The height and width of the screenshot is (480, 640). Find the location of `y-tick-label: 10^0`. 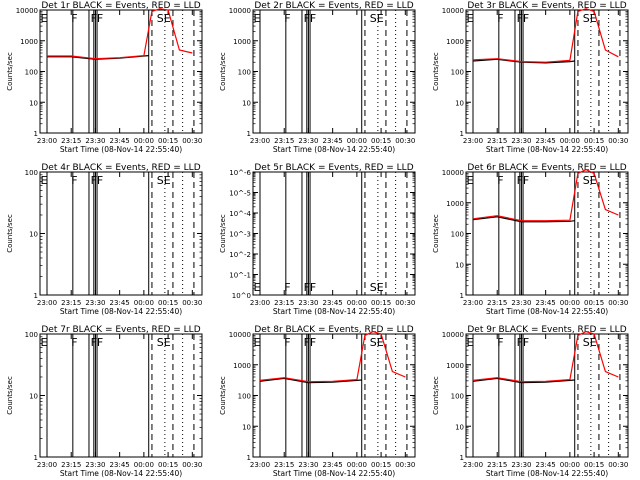

y-tick-label: 10^0 is located at coordinates (241, 296).